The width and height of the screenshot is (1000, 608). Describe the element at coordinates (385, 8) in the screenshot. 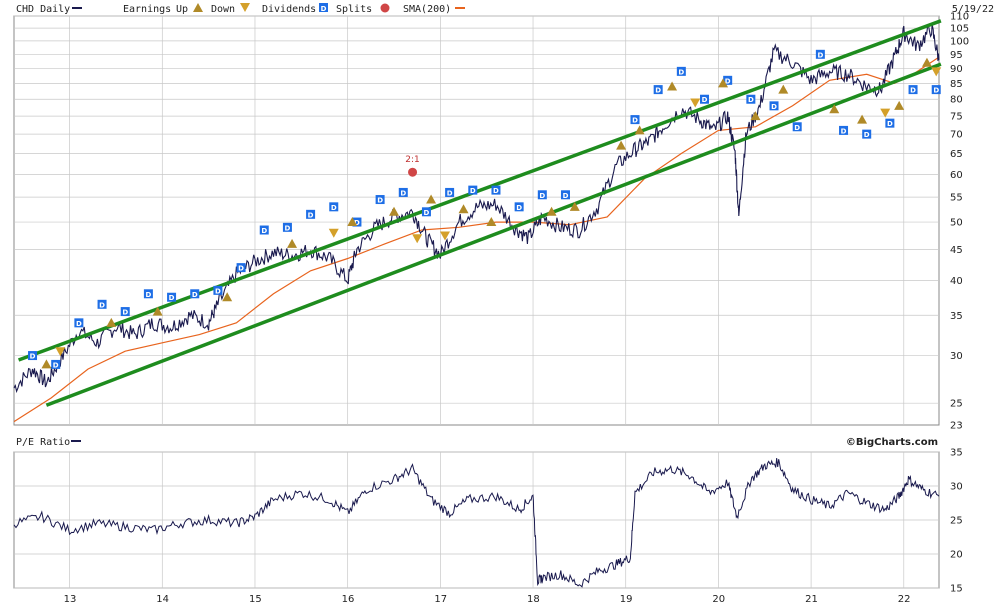

I see `split-legend-icon` at that location.